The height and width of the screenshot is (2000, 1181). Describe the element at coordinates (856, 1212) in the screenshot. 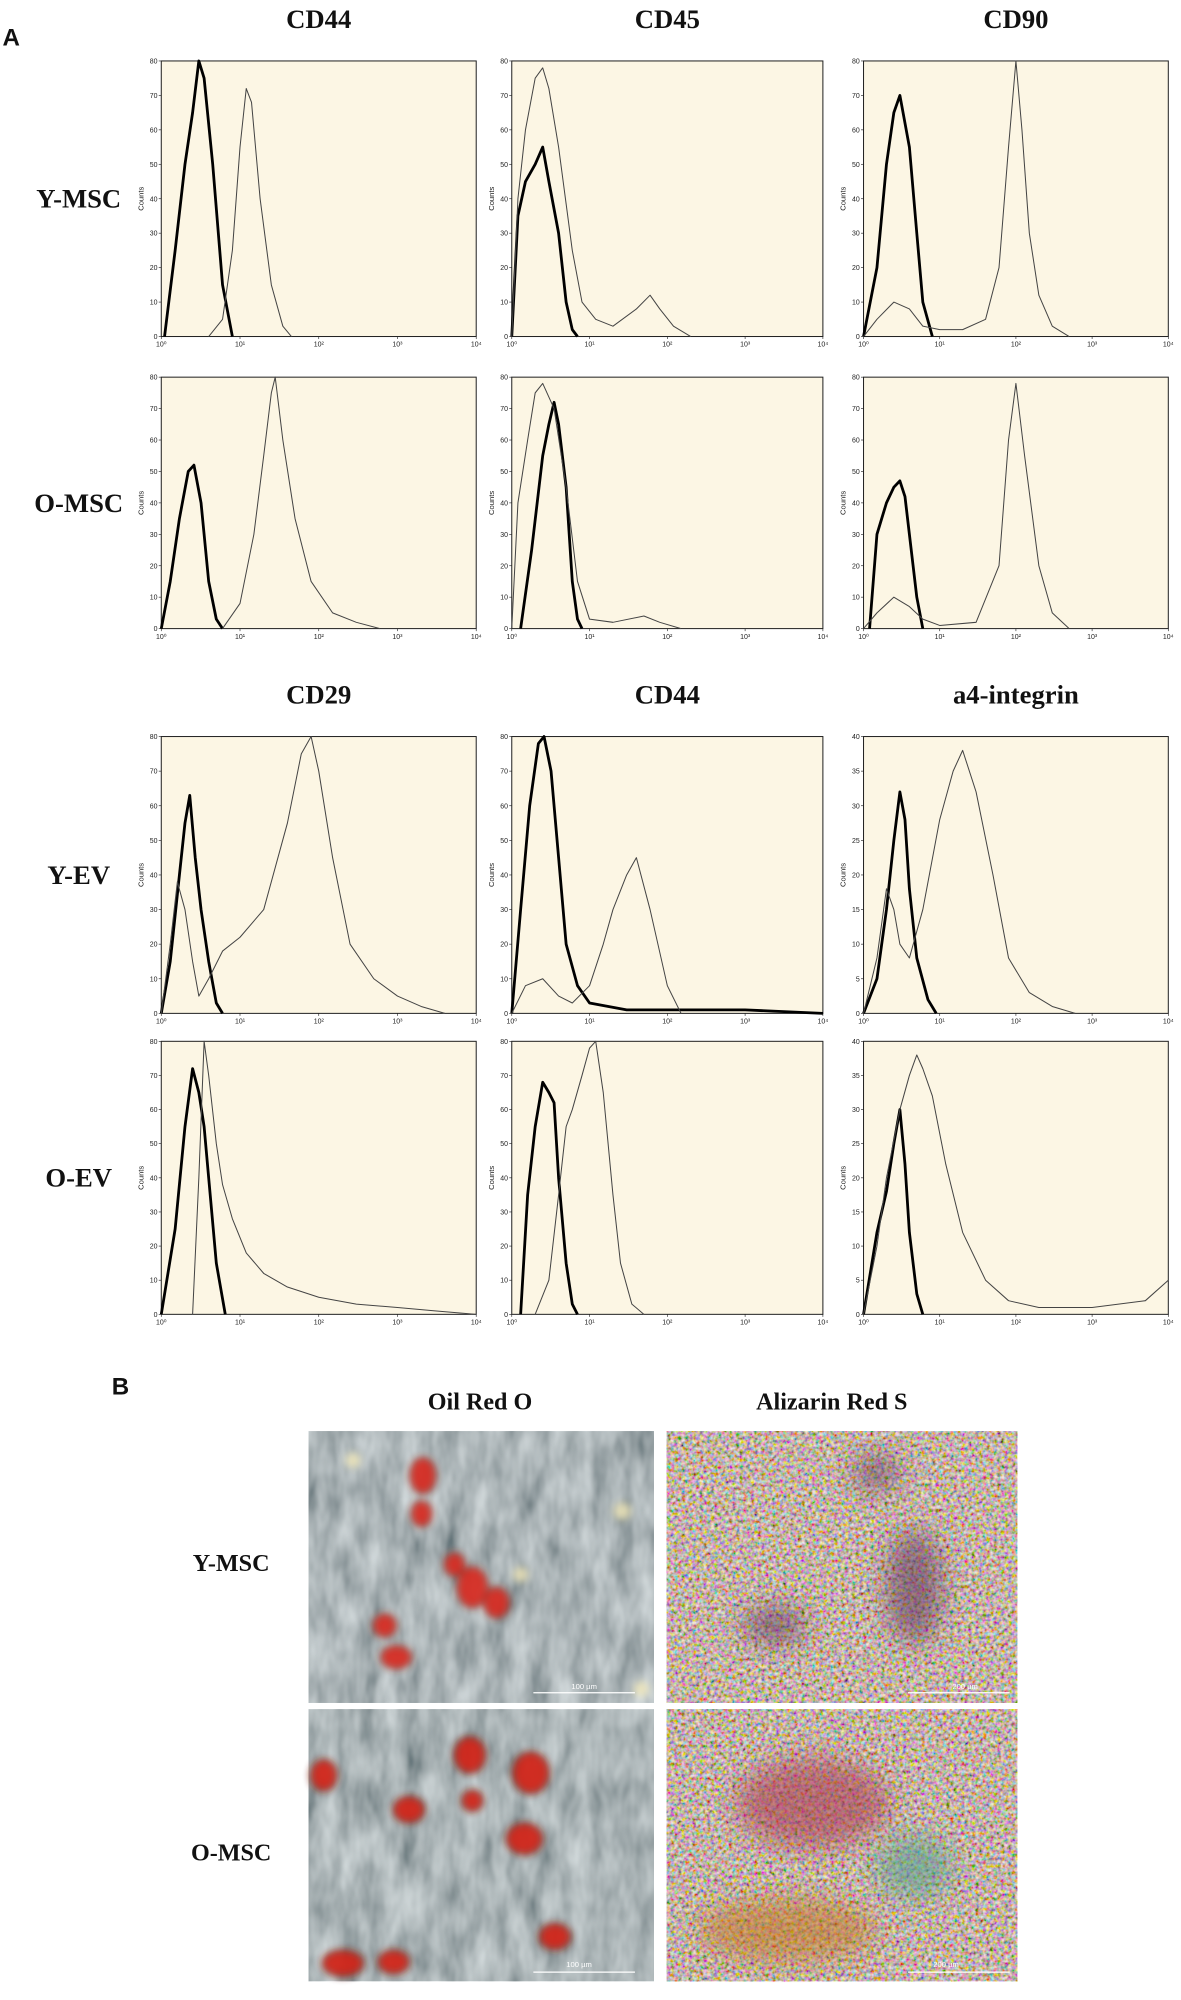

I see `y-tick-label: 15` at that location.